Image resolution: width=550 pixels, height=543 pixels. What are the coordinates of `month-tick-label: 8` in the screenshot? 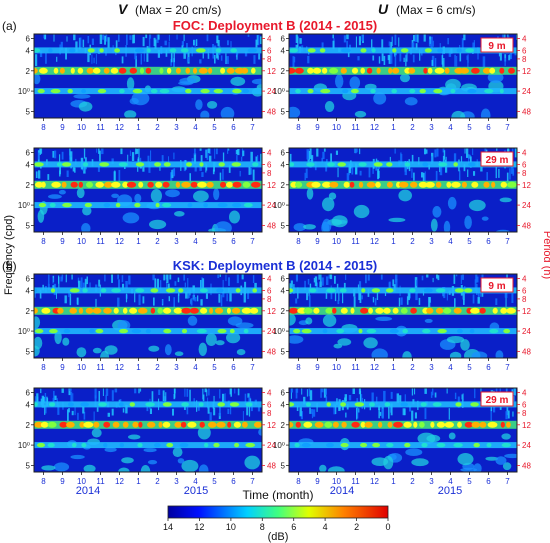 It's located at (43, 127).